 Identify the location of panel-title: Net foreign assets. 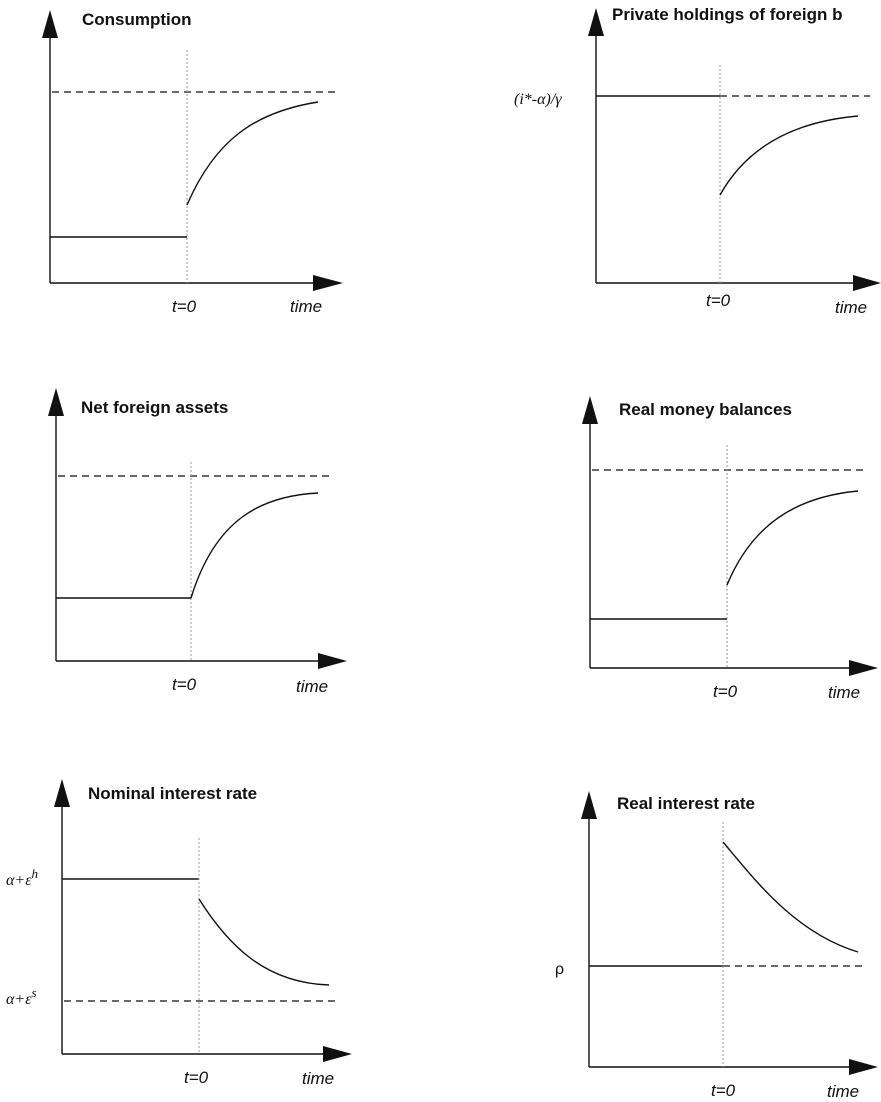
(154, 407).